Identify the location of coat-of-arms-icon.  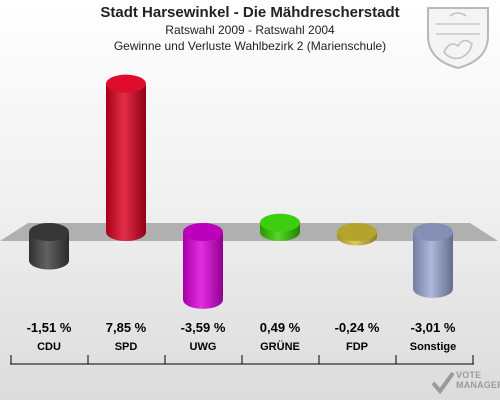
(458, 38).